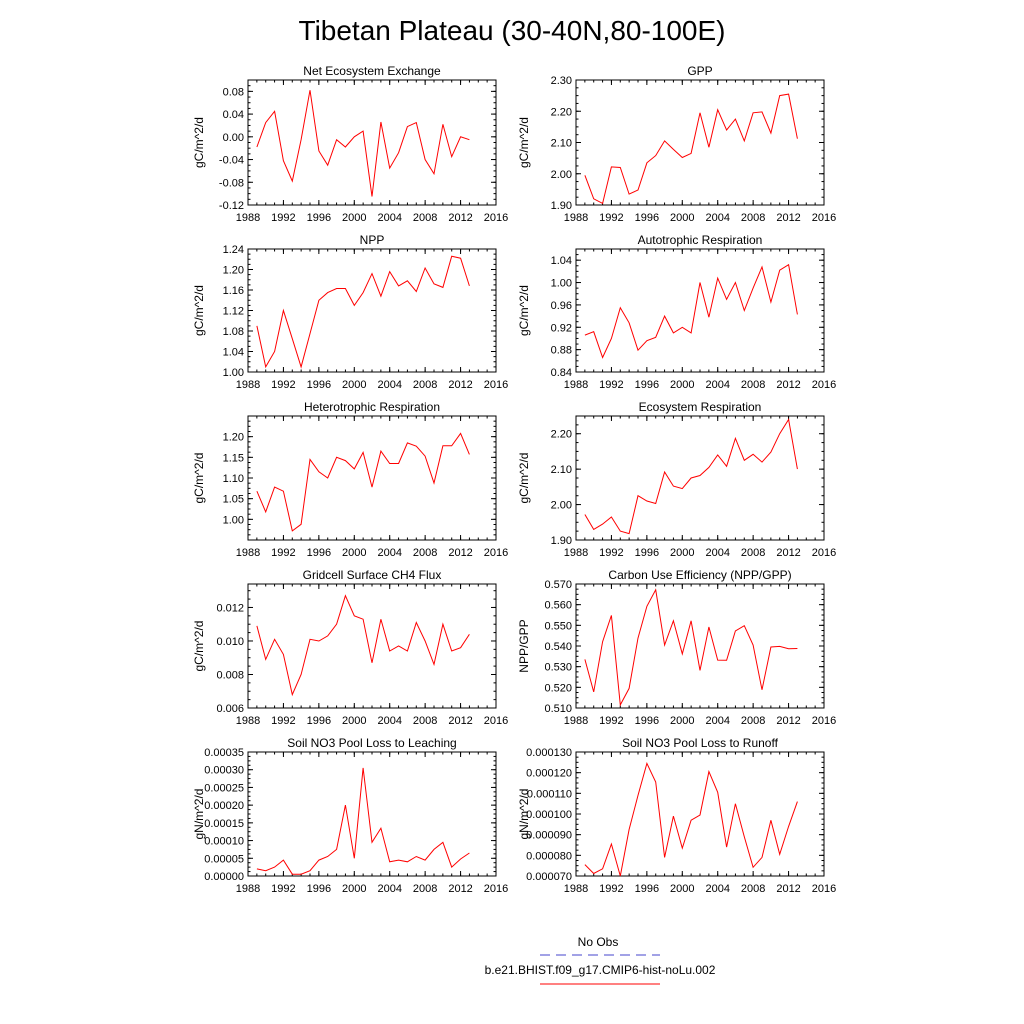 This screenshot has width=1024, height=1024. What do you see at coordinates (231, 206) in the screenshot?
I see `y-tick-label: -0.12` at bounding box center [231, 206].